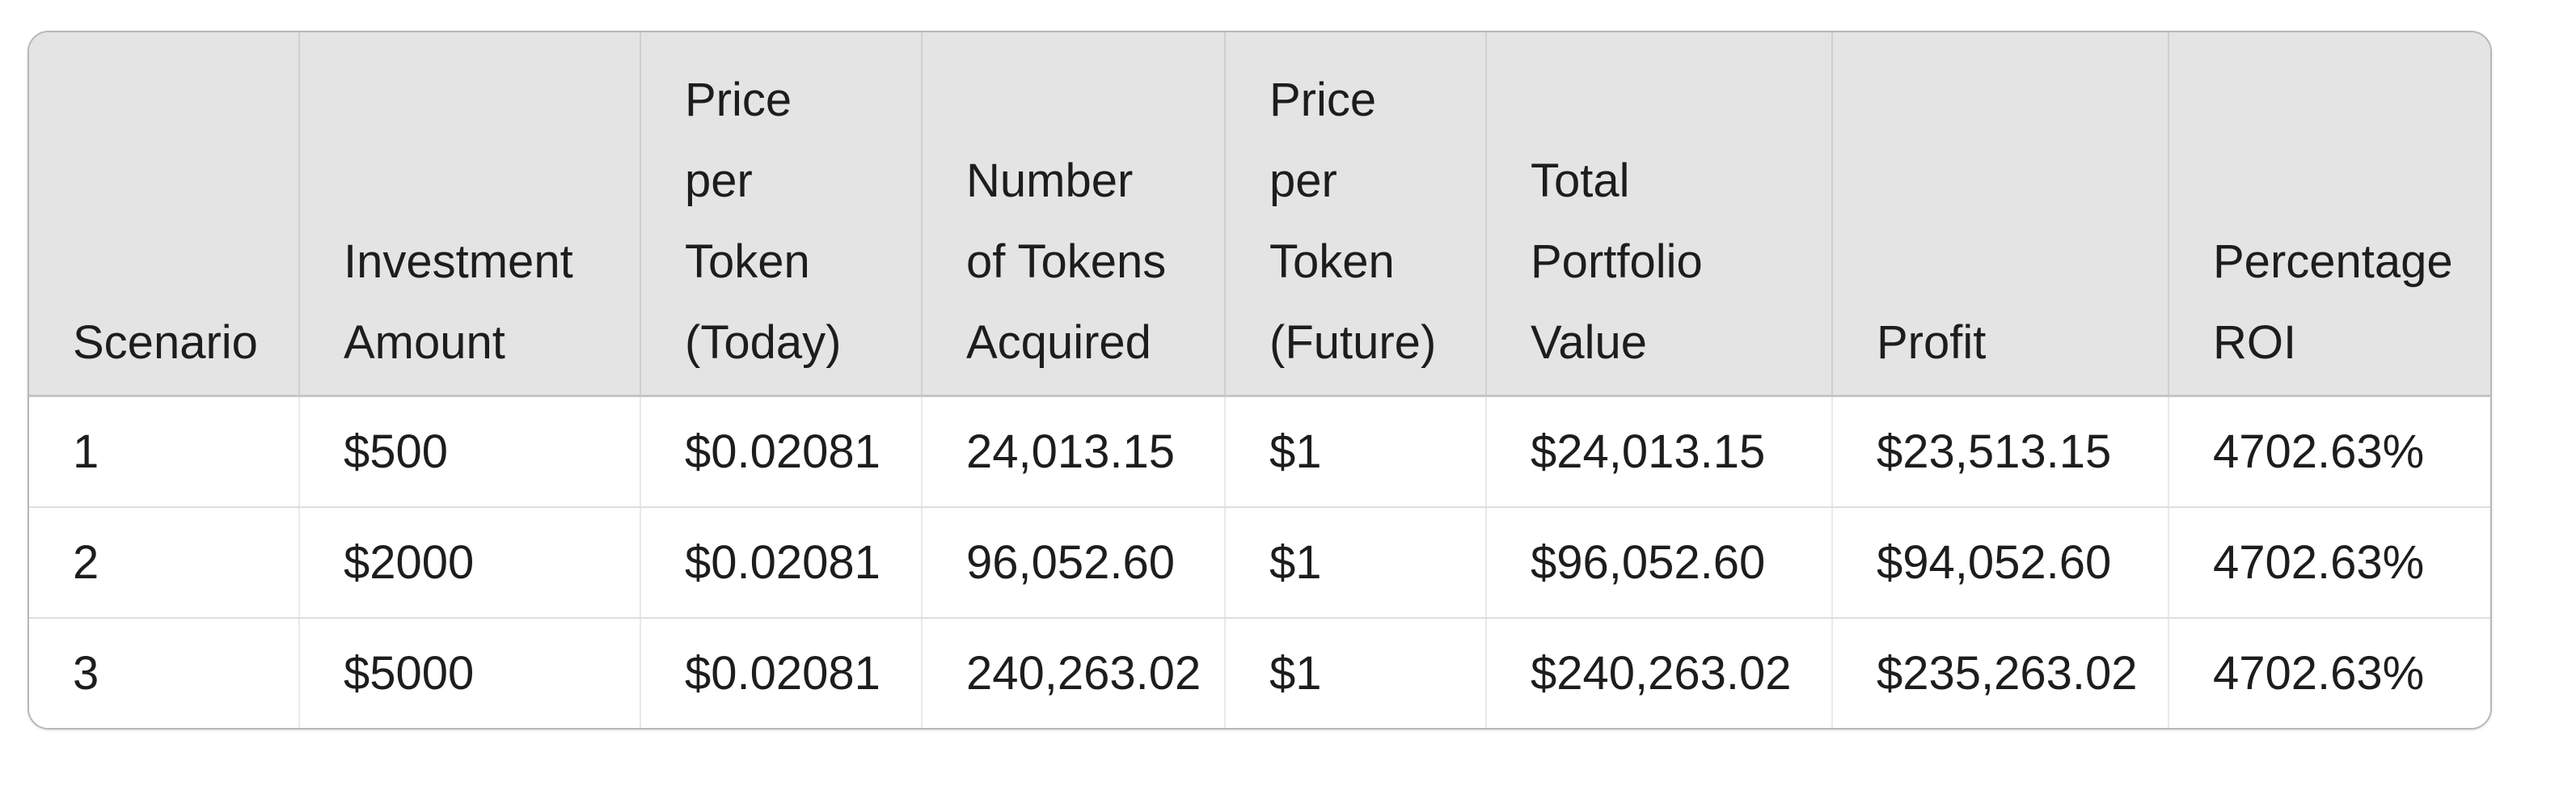 The image size is (2576, 808). I want to click on table-cell: $96,052.60, so click(1659, 563).